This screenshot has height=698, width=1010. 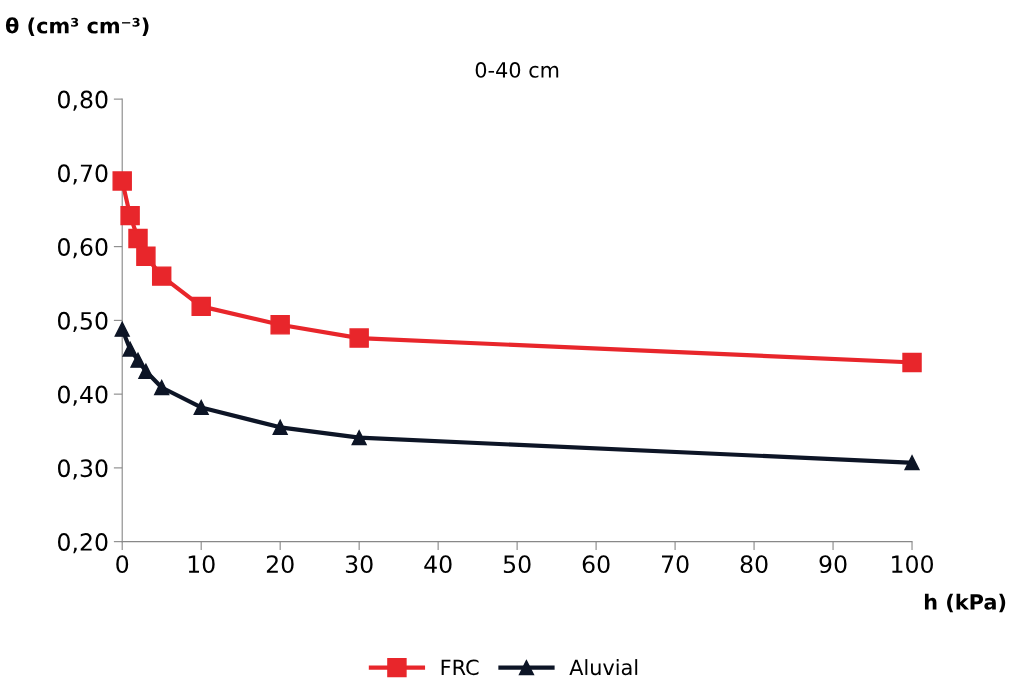 I want to click on x-tick-label: 80, so click(x=754, y=564).